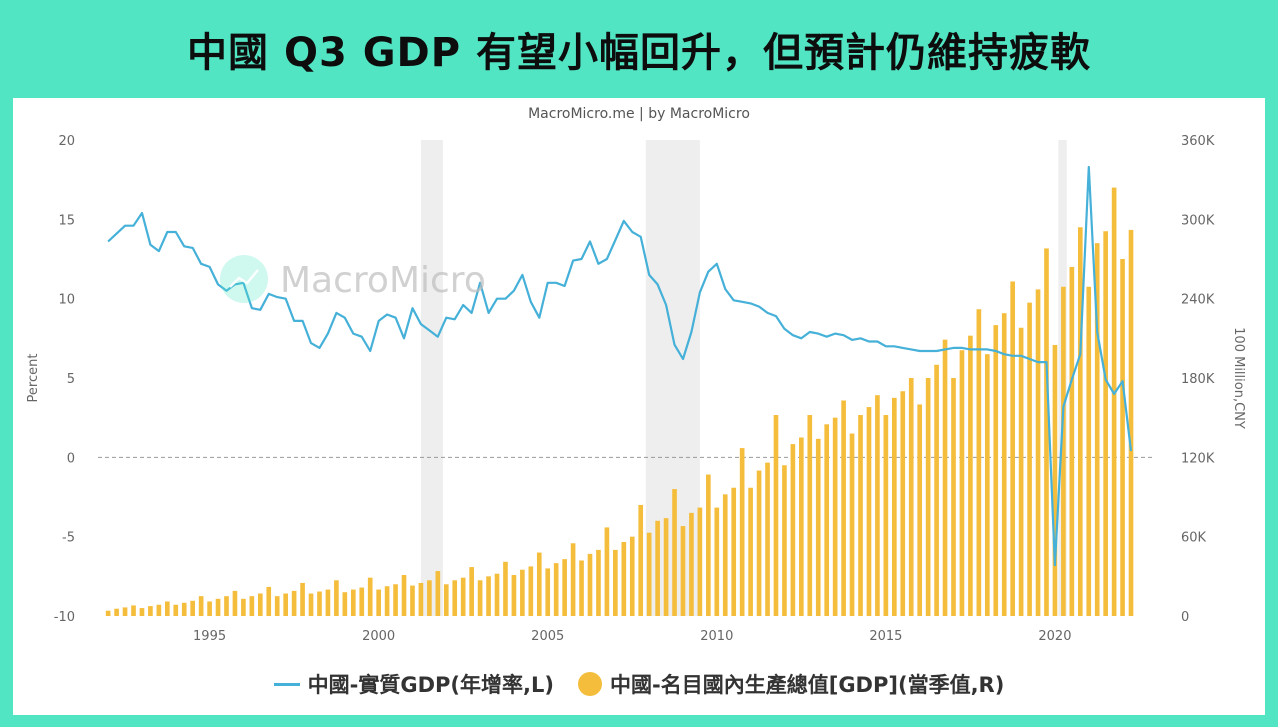  I want to click on legend-item-nominal-gdp: 中國-名目國內生產總值[GDP](當季值,R), so click(791, 684).